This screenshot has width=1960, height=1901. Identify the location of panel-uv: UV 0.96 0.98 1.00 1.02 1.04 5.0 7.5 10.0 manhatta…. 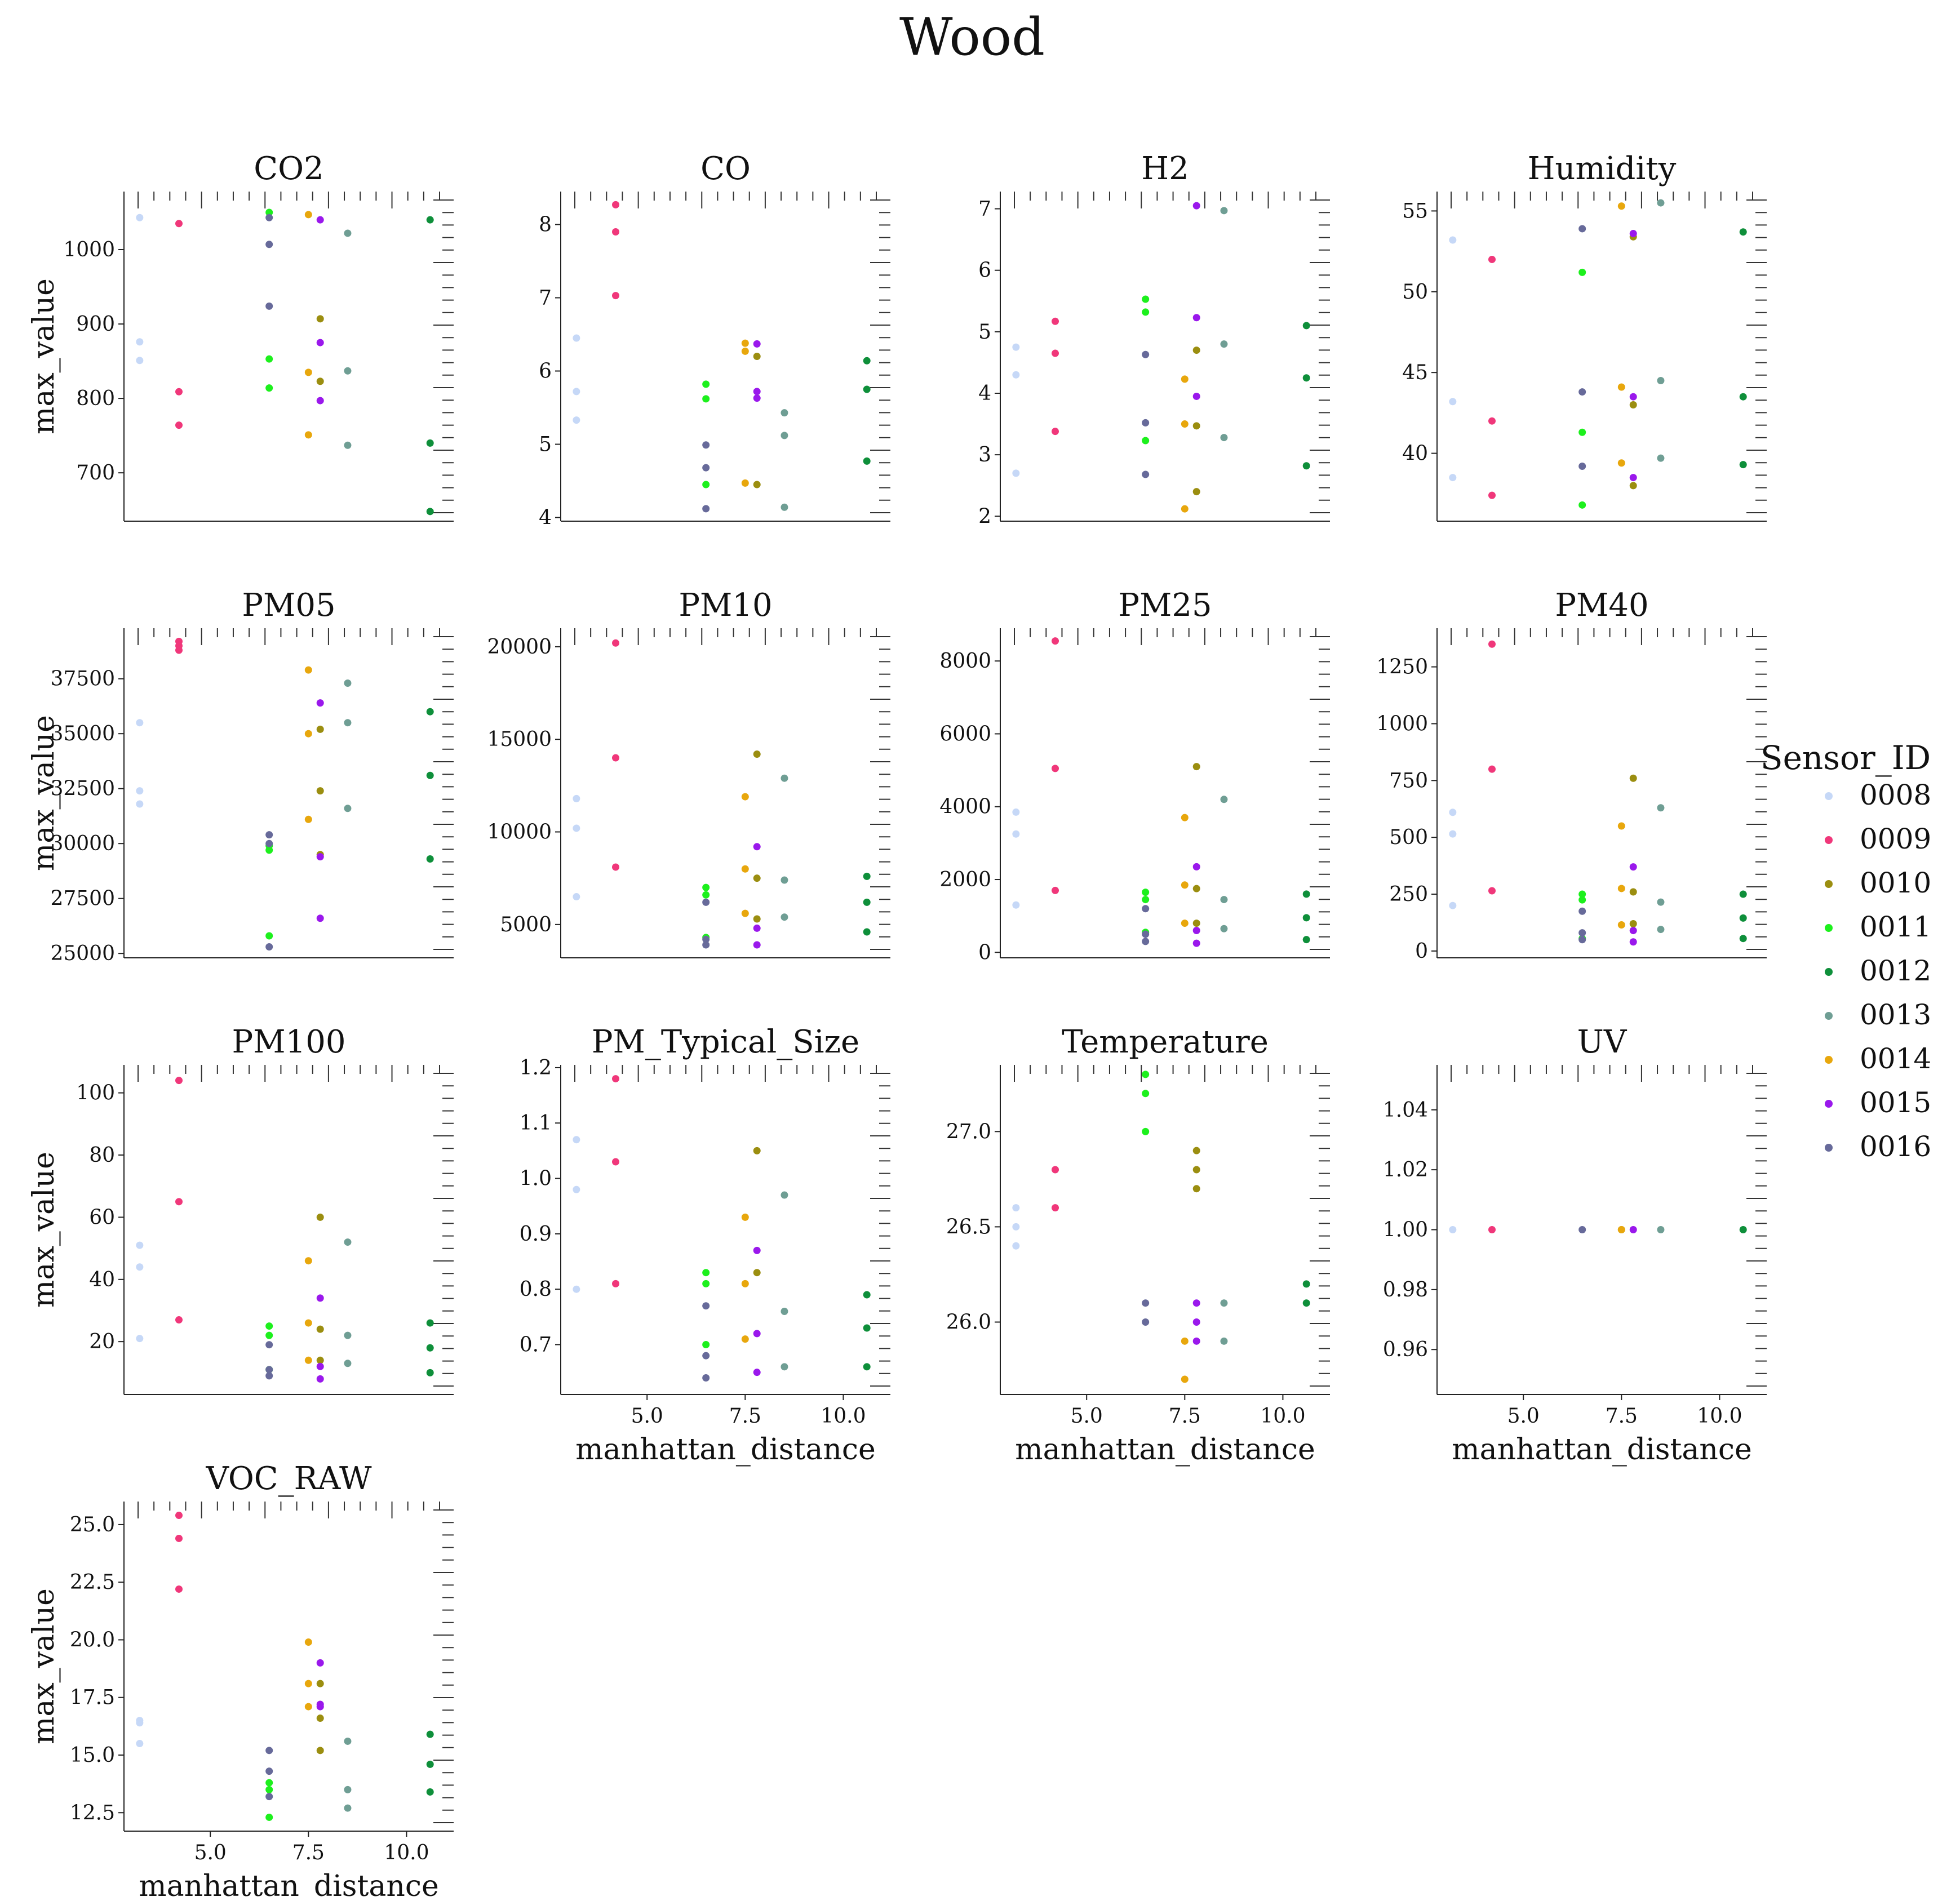
(1575, 1245).